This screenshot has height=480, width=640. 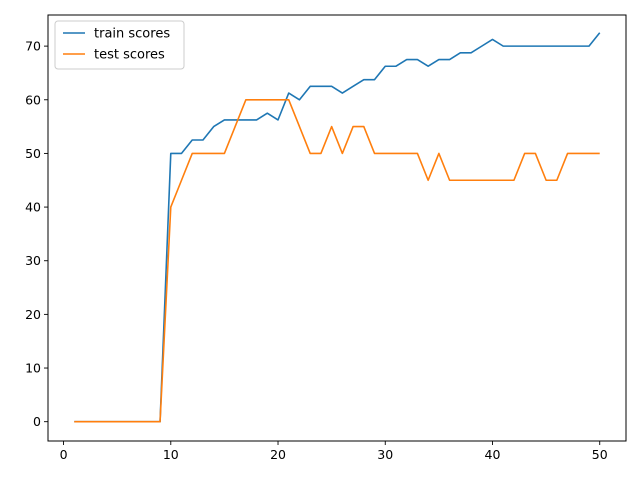 What do you see at coordinates (334, 451) in the screenshot?
I see `x-axis: 0 10 20 30 40 50` at bounding box center [334, 451].